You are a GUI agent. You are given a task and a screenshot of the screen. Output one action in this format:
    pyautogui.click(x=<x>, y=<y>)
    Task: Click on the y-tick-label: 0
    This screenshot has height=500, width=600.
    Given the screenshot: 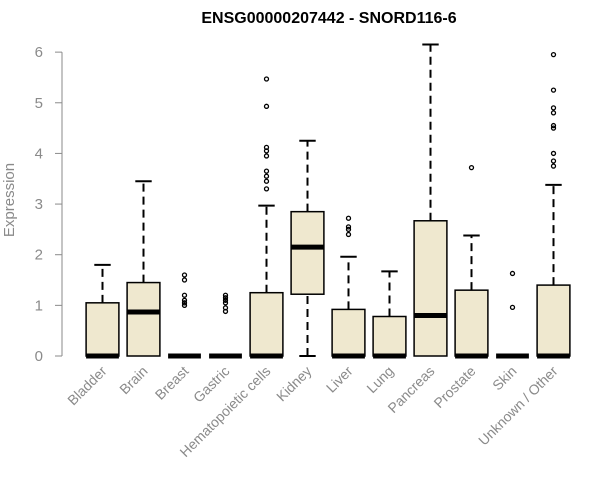 What is the action you would take?
    pyautogui.click(x=39, y=356)
    